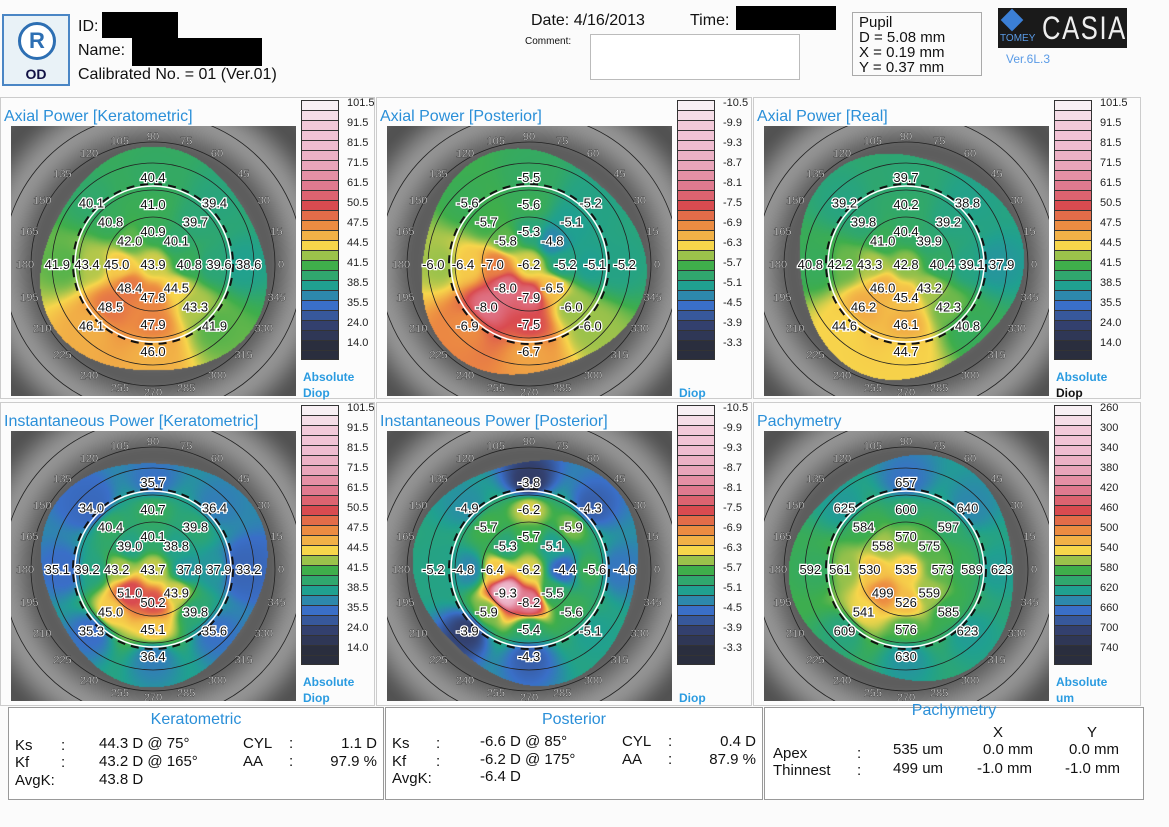 The width and height of the screenshot is (1169, 827). Describe the element at coordinates (361, 408) in the screenshot. I see `scale-label: 101.5` at that location.